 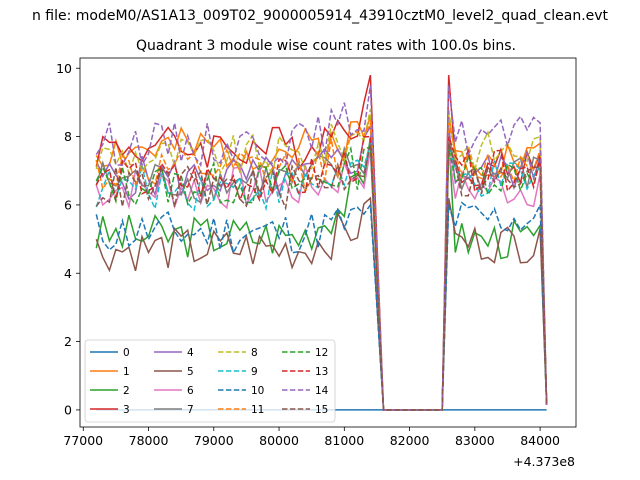 What do you see at coordinates (126, 353) in the screenshot?
I see `legend-label-0: 0` at bounding box center [126, 353].